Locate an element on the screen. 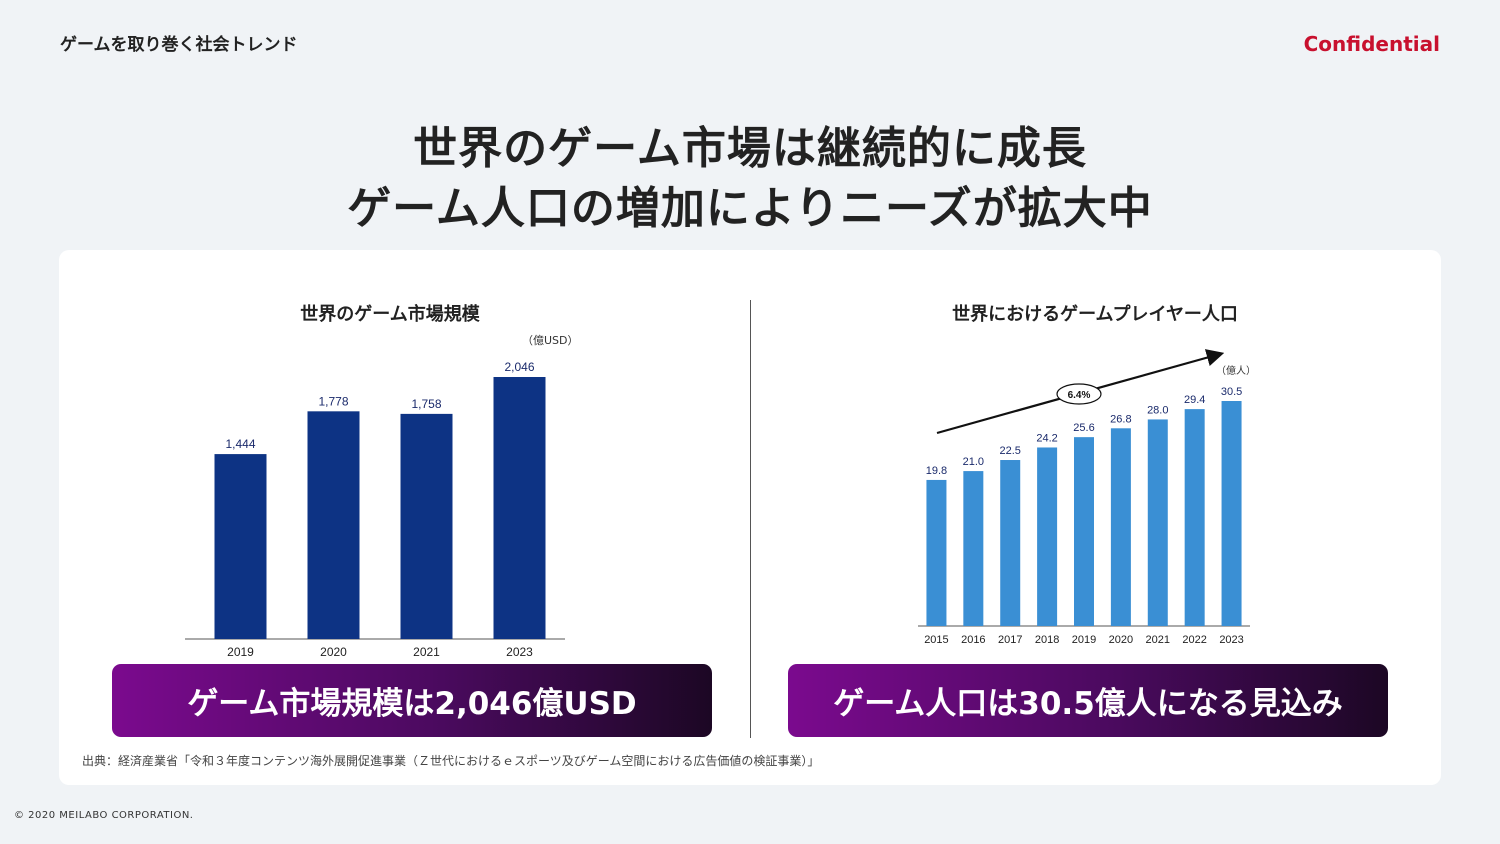  players-chart-title: 世界におけるゲームプレイヤー人口 is located at coordinates (1095, 314).